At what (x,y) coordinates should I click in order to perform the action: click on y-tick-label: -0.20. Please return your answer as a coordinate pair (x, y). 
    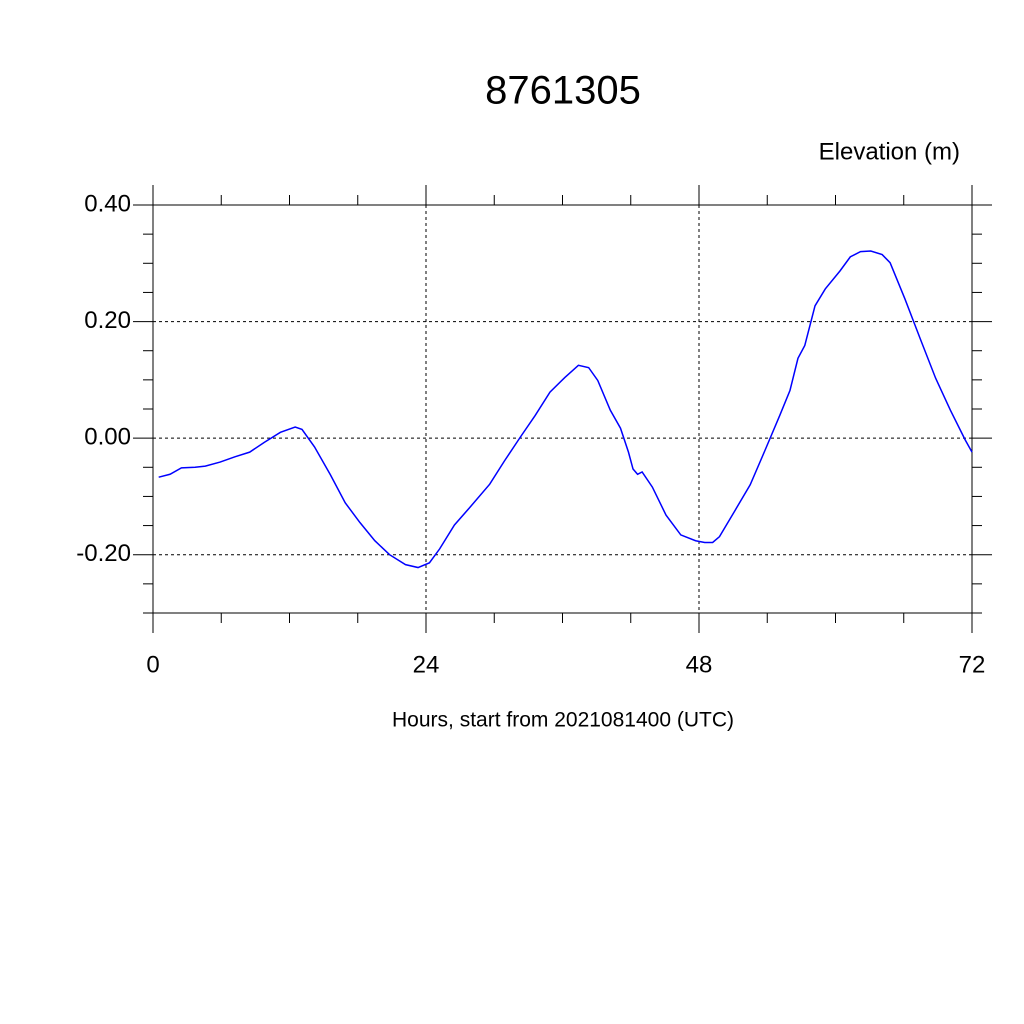
    Looking at the image, I should click on (103, 553).